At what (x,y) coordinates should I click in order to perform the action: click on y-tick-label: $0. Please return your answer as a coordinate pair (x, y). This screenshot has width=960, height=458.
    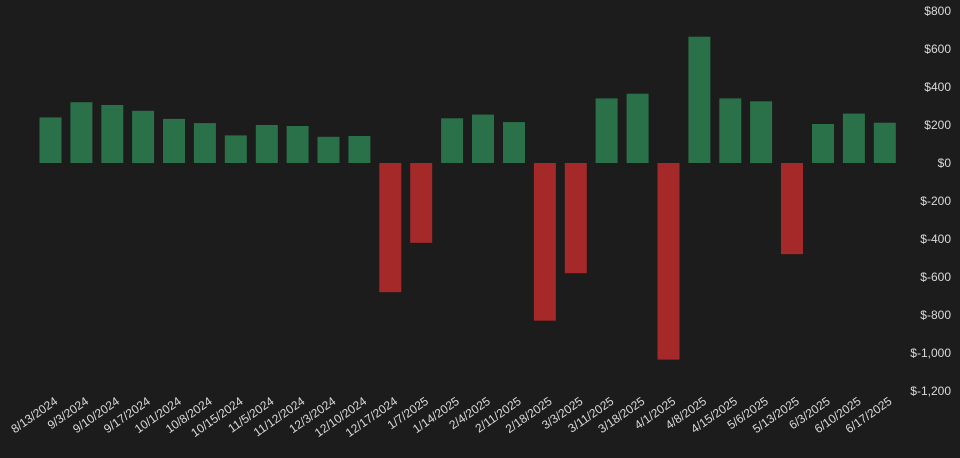
    Looking at the image, I should click on (945, 163).